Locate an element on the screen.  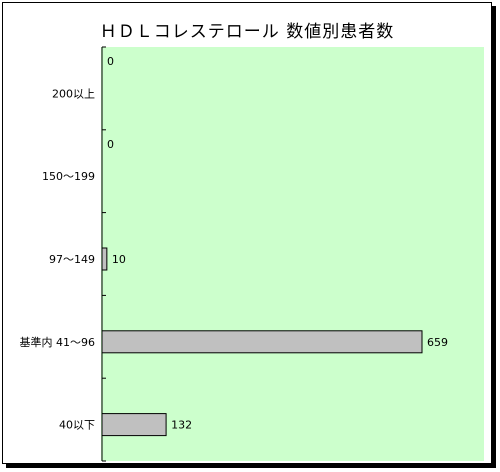
category-label: 基準内 41～96 is located at coordinates (58, 342).